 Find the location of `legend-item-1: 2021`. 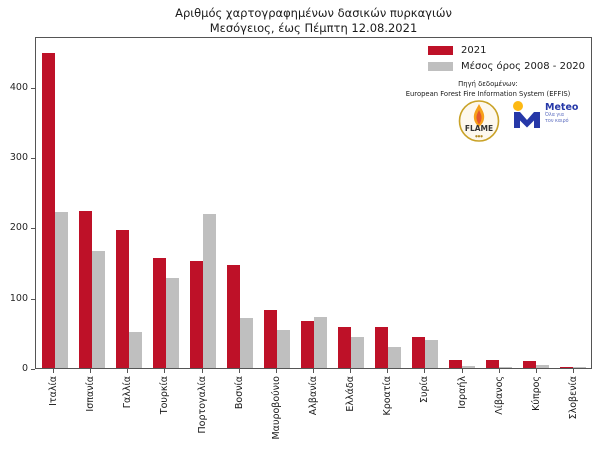

legend-item-1: 2021 is located at coordinates (506, 50).